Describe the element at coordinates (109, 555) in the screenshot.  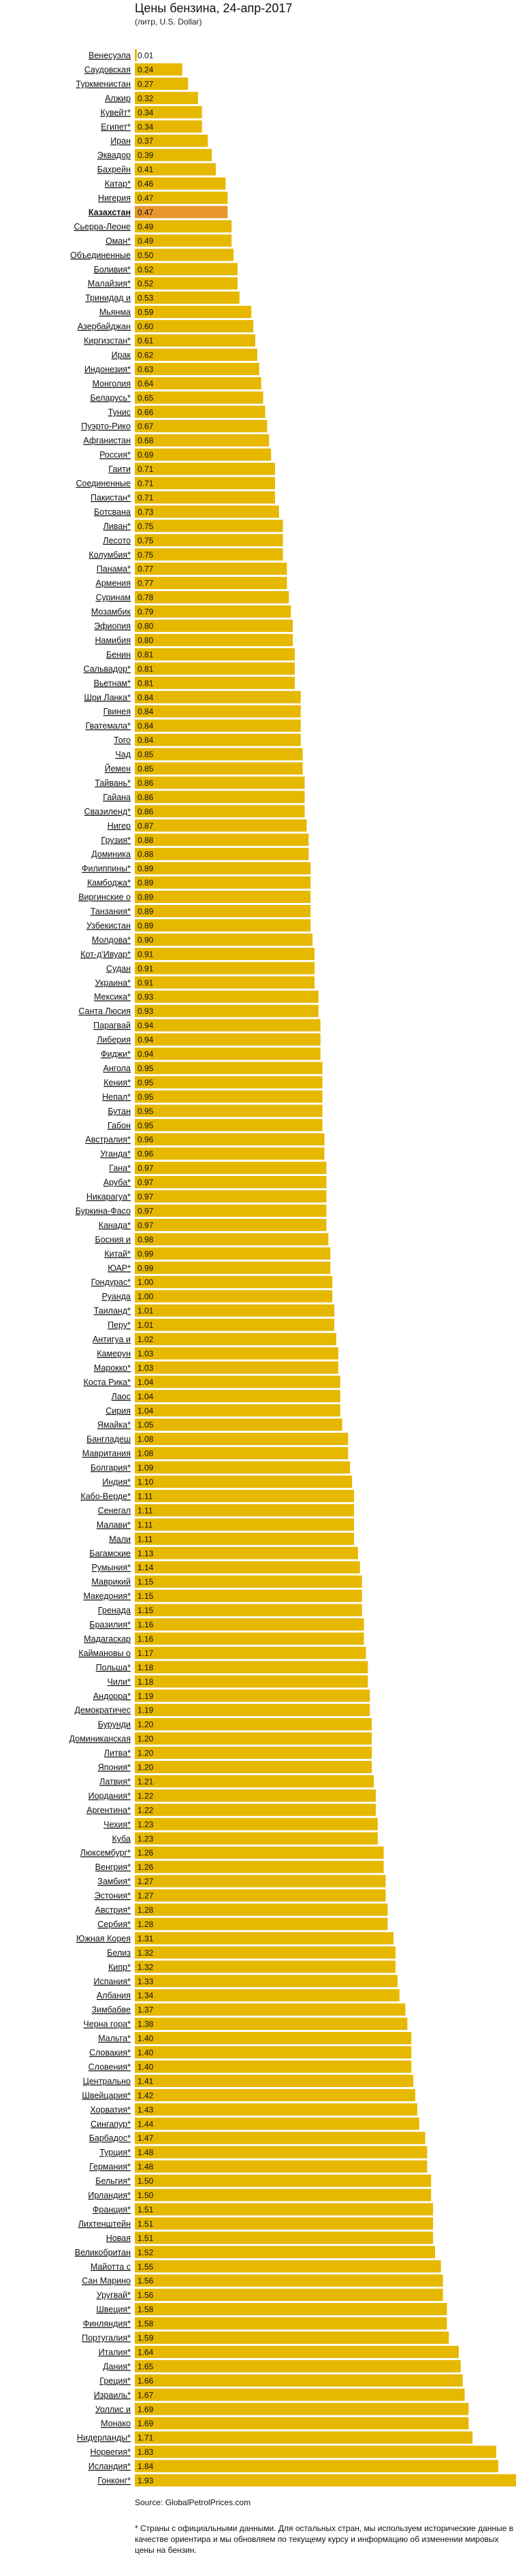
I see `category-label-35: Колумбия*` at that location.